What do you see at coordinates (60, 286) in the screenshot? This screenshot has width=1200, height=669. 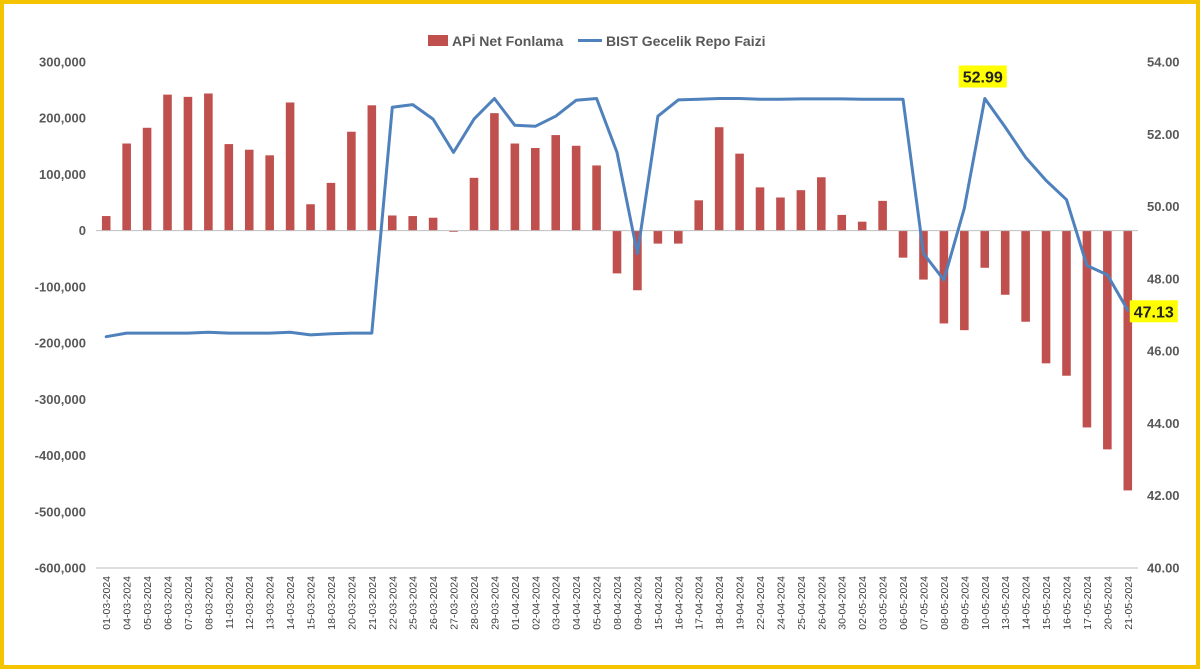 I see `y-left-tick-label: -100,000` at bounding box center [60, 286].